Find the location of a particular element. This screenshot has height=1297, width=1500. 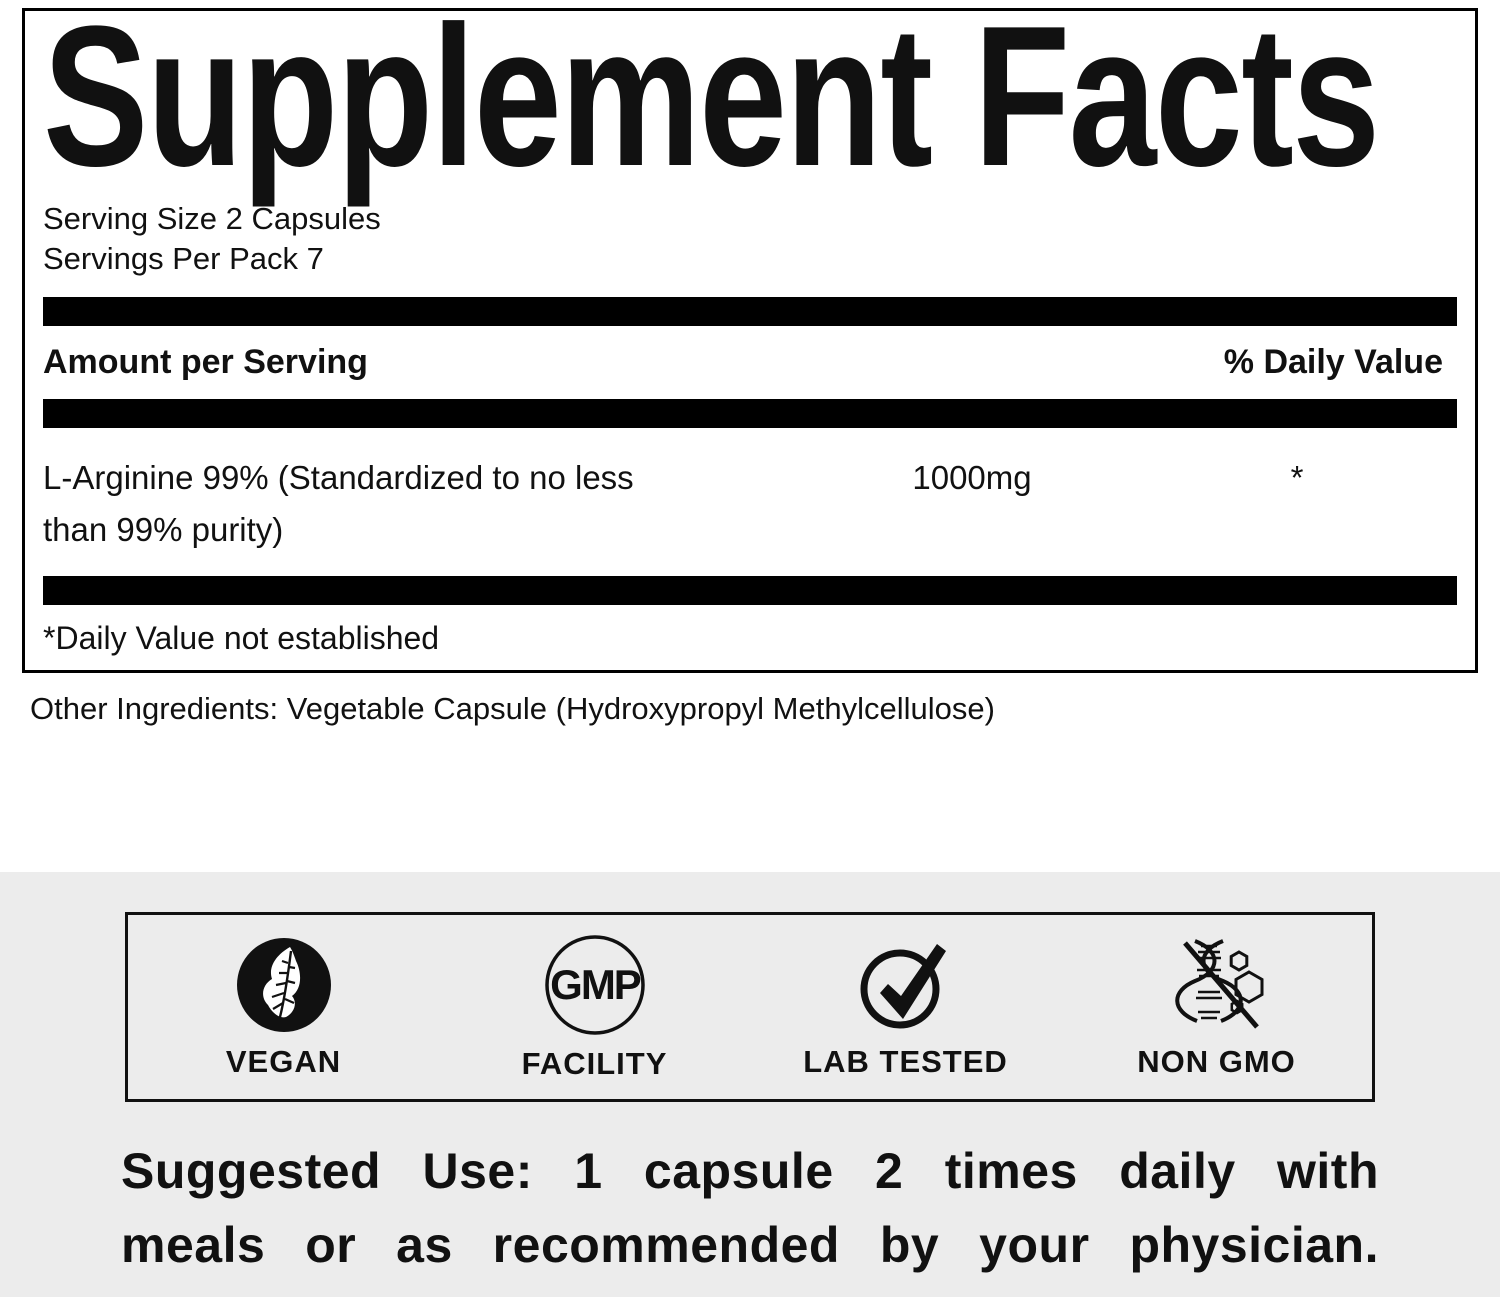

badge-gmp-facility: GMP FACILITY is located at coordinates (594, 1007).